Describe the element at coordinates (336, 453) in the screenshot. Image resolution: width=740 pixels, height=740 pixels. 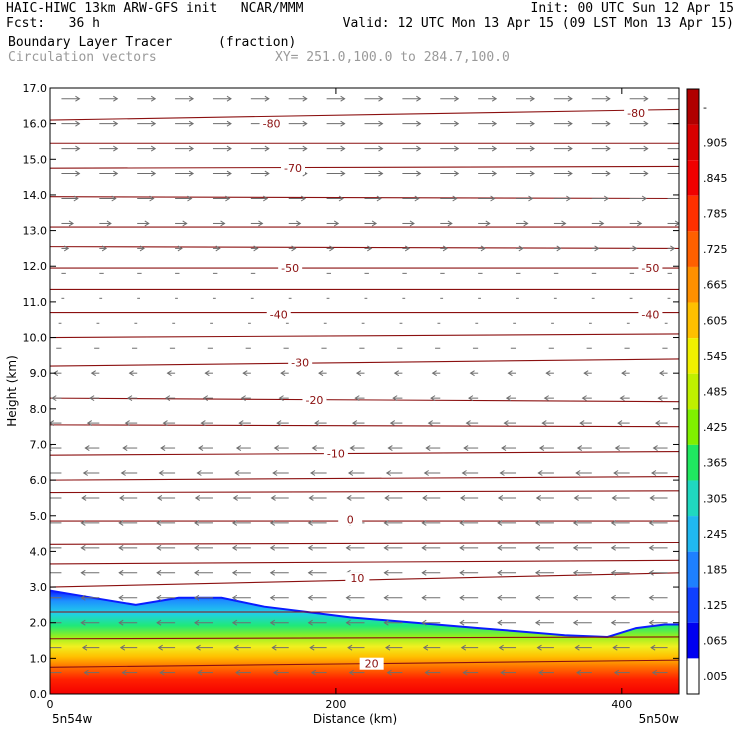
I see `contour-label: -10` at that location.